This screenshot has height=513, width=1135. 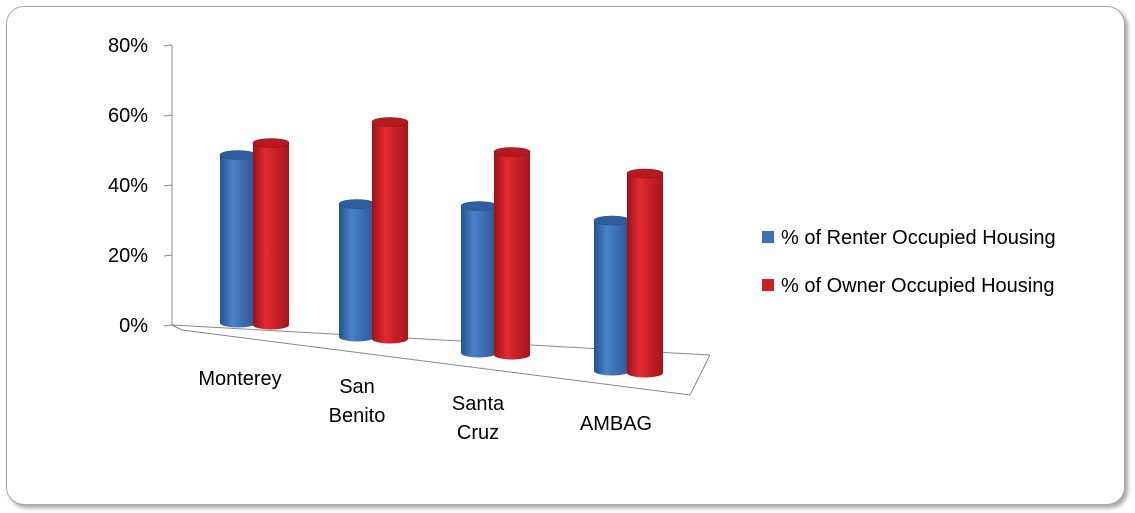 What do you see at coordinates (238, 155) in the screenshot?
I see `bar-renter-0-top` at bounding box center [238, 155].